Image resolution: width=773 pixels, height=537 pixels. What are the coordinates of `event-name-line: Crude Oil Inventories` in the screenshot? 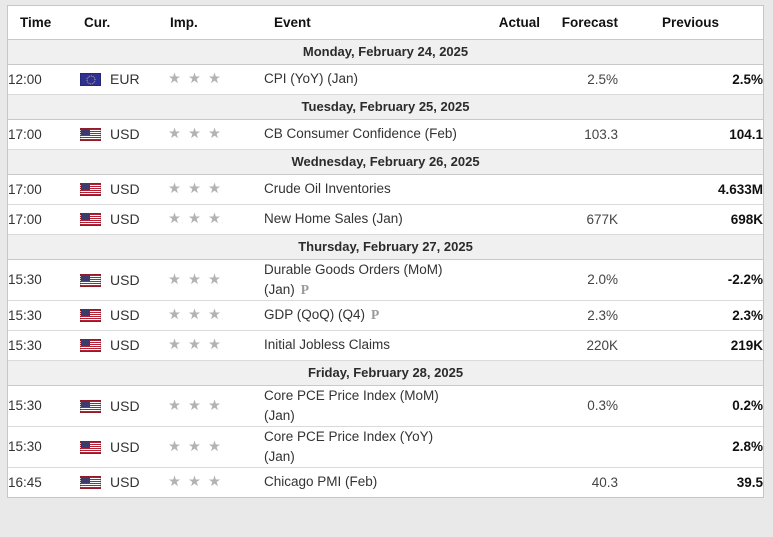 It's located at (327, 188).